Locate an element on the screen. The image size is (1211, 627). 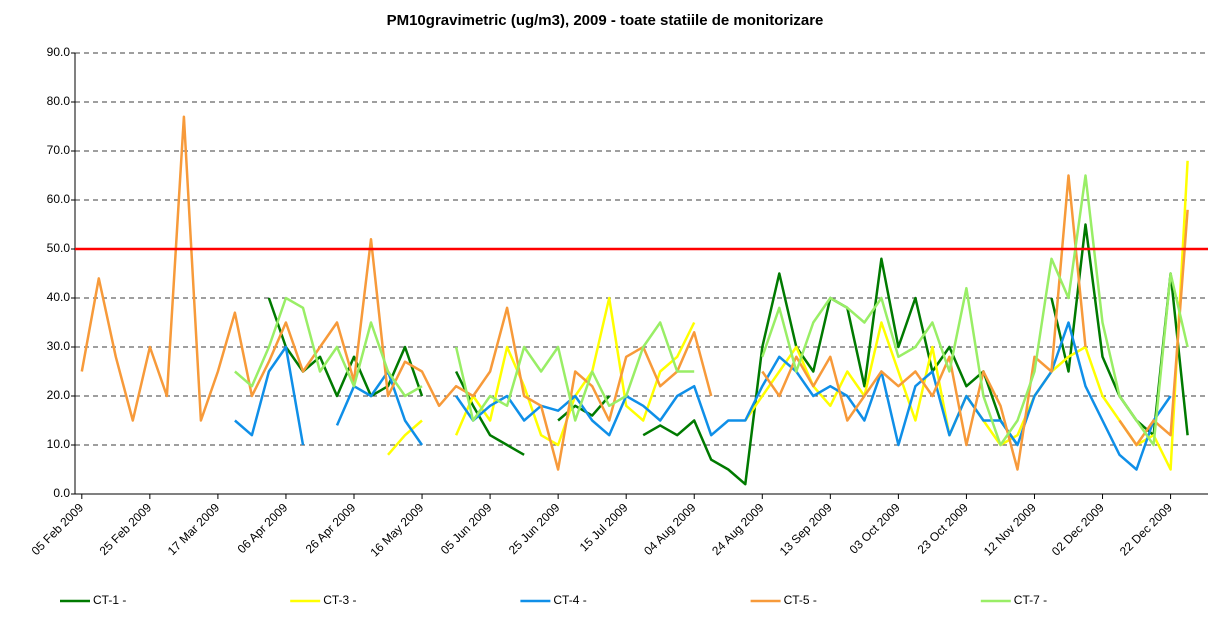
x-tick-label: 22 Dec 2009 is located at coordinates (1146, 529).